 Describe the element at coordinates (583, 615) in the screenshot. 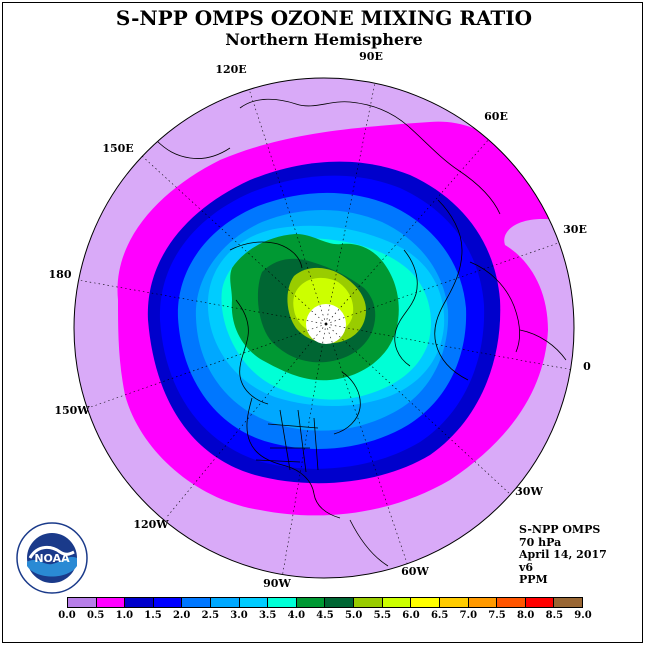

I see `colorbar-tick-label: 9.0` at that location.